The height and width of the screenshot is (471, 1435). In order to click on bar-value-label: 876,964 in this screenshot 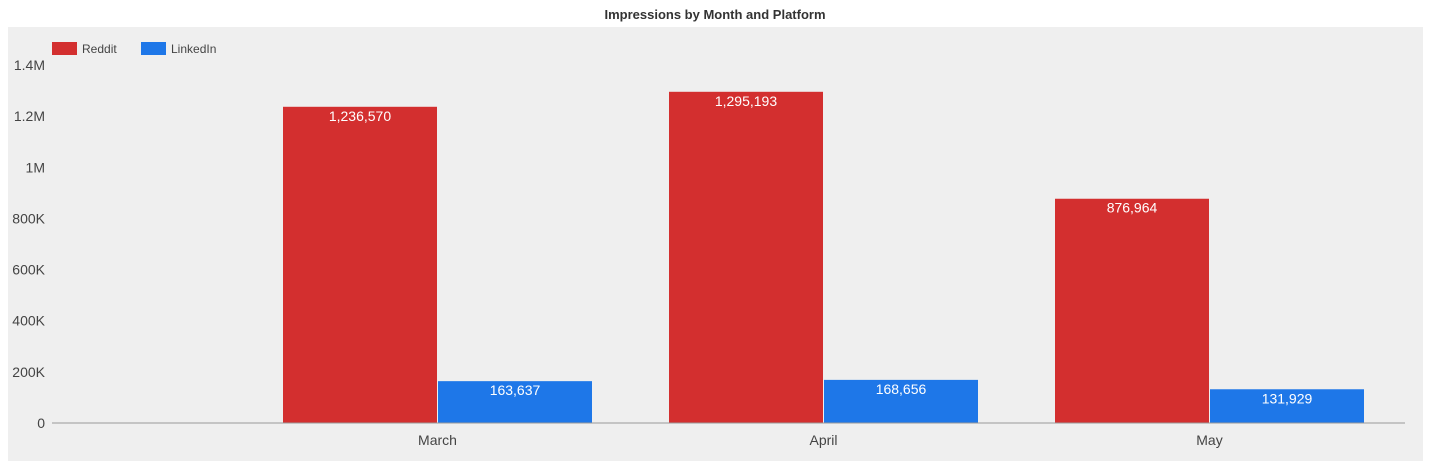, I will do `click(1132, 208)`.